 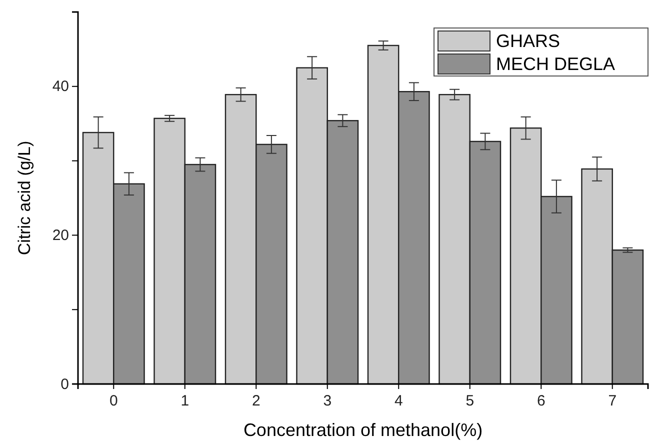 What do you see at coordinates (398, 401) in the screenshot?
I see `x-tick-label: 4` at bounding box center [398, 401].